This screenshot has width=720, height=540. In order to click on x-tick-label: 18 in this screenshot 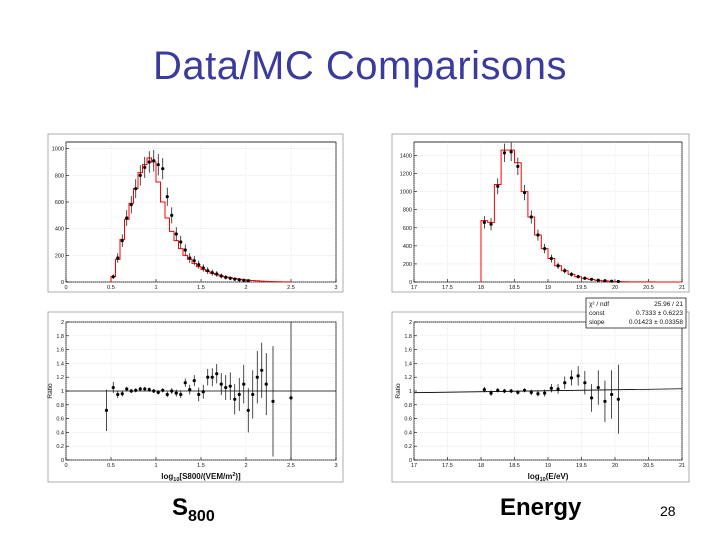, I will do `click(481, 288)`.